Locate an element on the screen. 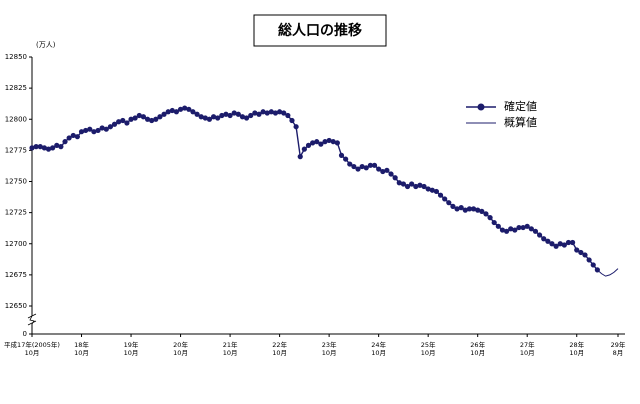 This screenshot has height=404, width=640. axis-break is located at coordinates (32, 319).